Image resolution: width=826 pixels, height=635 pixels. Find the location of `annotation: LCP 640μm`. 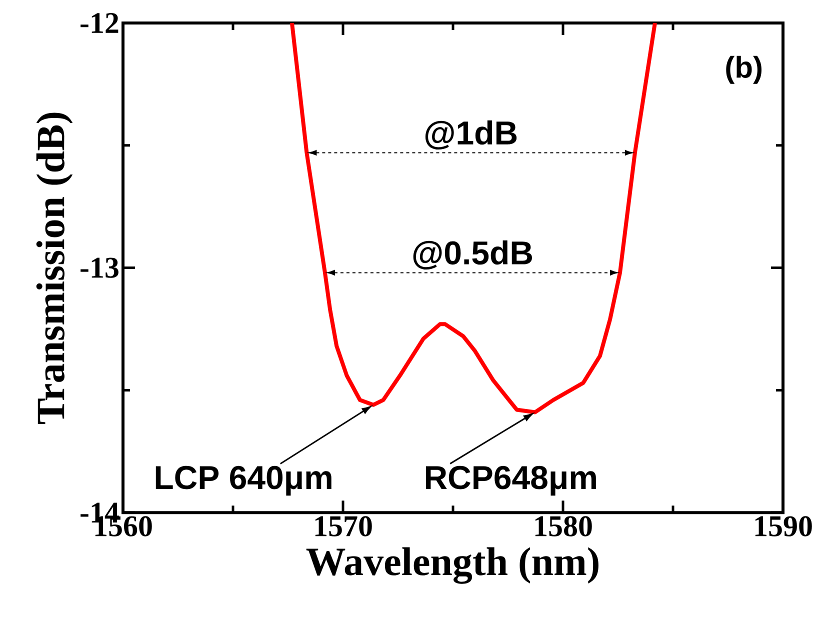

annotation: LCP 640μm is located at coordinates (244, 481).